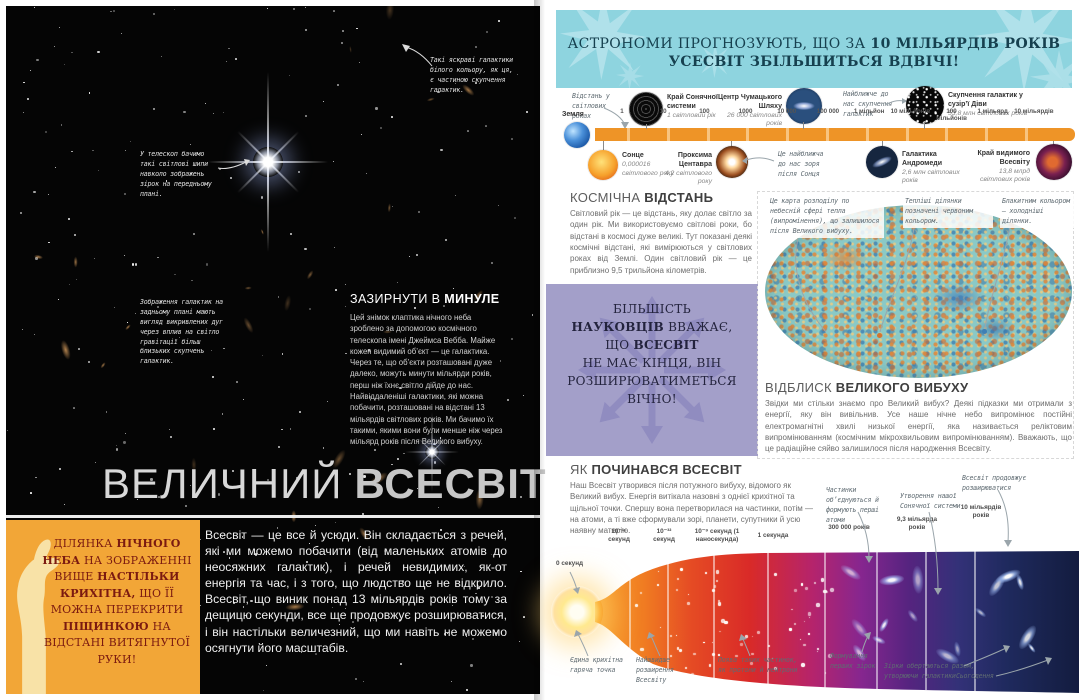  I want to click on sidebar-text-part: ЩО ЇЇ МОЖНА ПЕРЕКРИТИ, so click(117, 601).